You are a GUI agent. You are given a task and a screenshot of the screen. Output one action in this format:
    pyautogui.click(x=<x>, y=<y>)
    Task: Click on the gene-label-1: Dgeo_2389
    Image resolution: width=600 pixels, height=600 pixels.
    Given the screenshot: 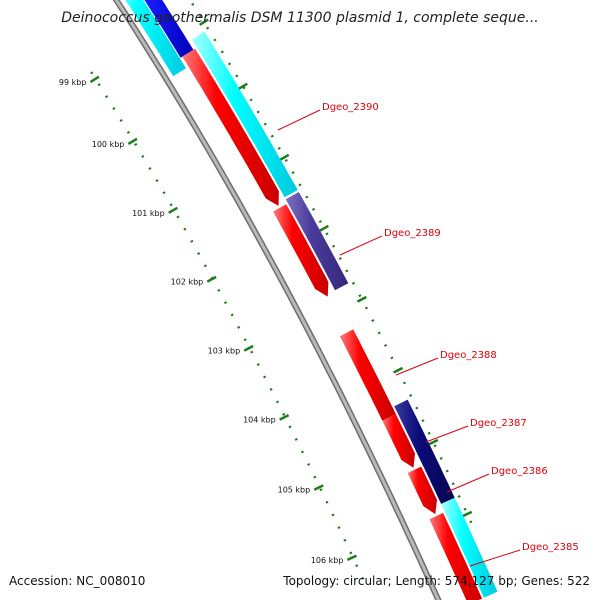 What is the action you would take?
    pyautogui.click(x=412, y=233)
    